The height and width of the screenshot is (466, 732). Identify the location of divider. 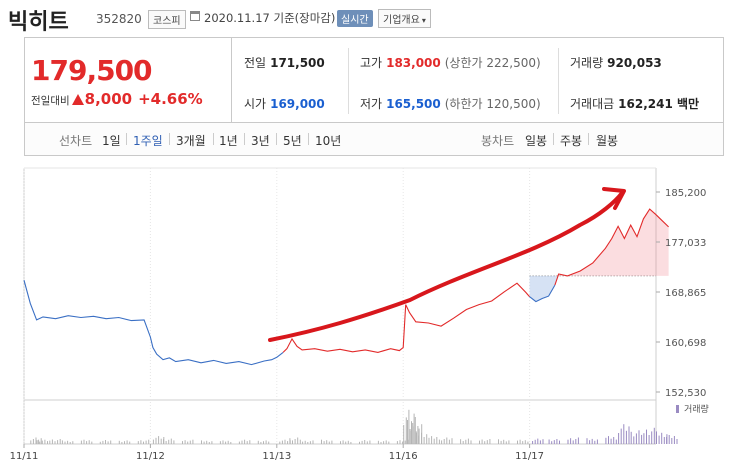
(558, 81).